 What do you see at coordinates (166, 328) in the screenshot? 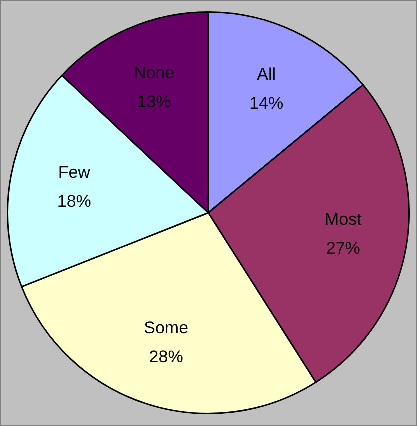
I see `slice-label: Some` at bounding box center [166, 328].